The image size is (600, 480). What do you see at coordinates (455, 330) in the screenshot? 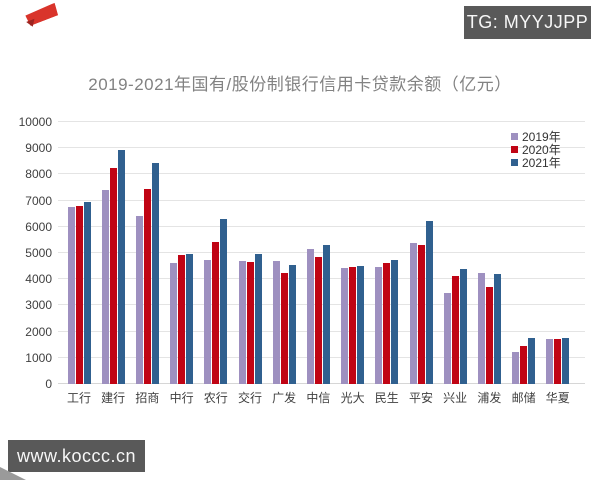
I see `bar-兴业-2020年` at bounding box center [455, 330].